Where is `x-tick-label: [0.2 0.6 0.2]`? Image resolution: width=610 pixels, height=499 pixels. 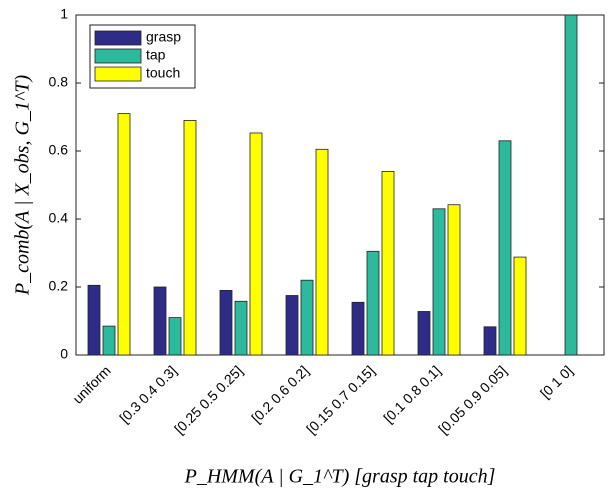
x-tick-label: [0.2 0.6 0.2] is located at coordinates (280, 394).